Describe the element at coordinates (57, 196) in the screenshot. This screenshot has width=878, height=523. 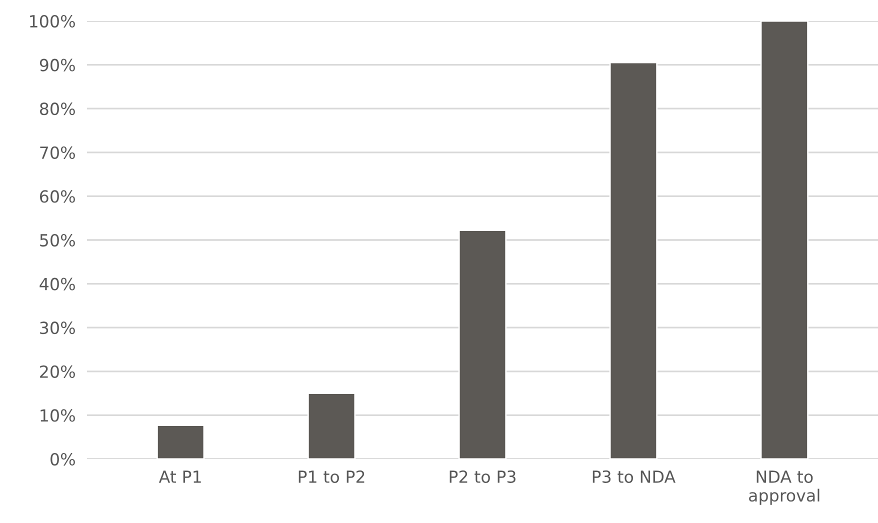
I see `y-tick-label: 60%` at that location.